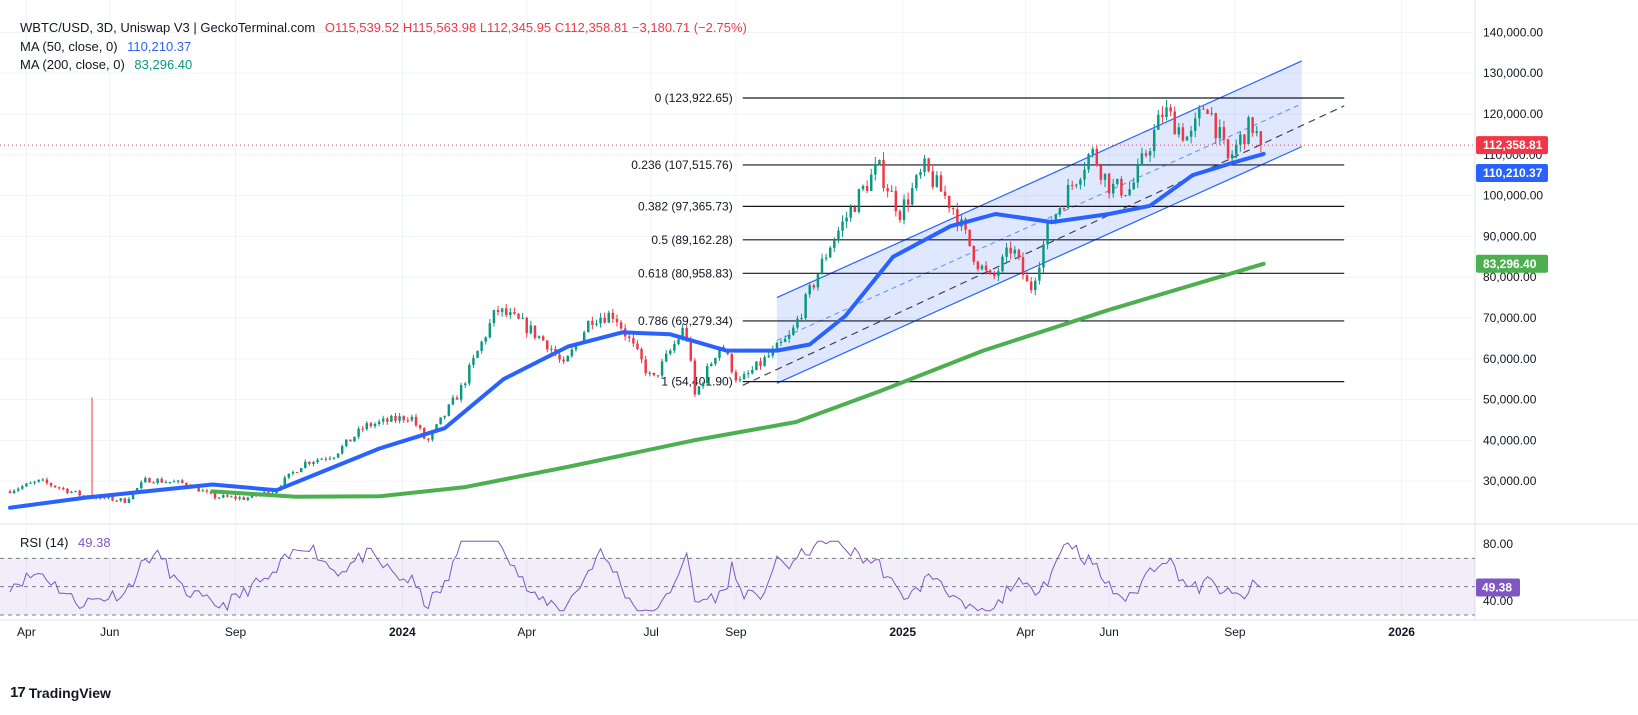 Image resolution: width=1638 pixels, height=715 pixels. Describe the element at coordinates (105, 47) in the screenshot. I see `legend-ma50-row: MA (50, close, 0) 110,210.37` at that location.